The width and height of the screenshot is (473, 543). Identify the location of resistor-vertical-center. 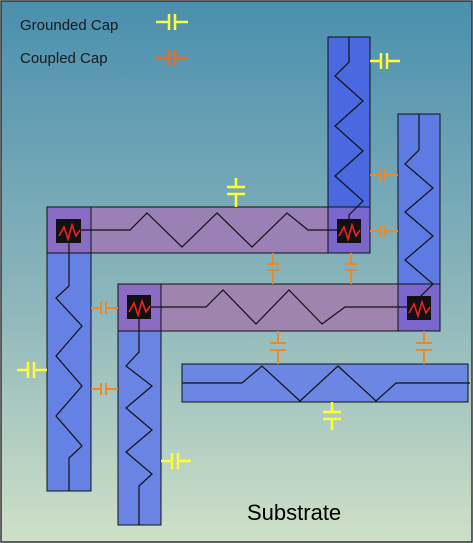
(139, 416).